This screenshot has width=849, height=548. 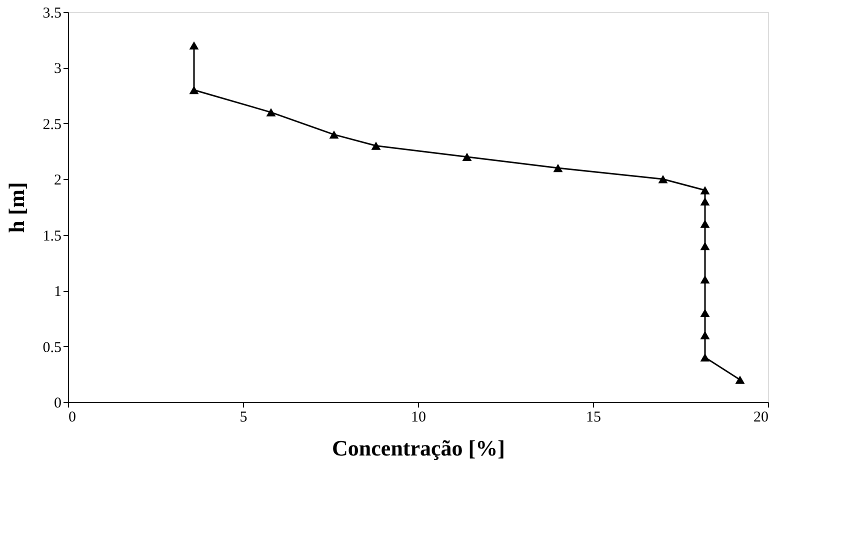 I want to click on y-tick-label: 1.5, so click(x=52, y=236).